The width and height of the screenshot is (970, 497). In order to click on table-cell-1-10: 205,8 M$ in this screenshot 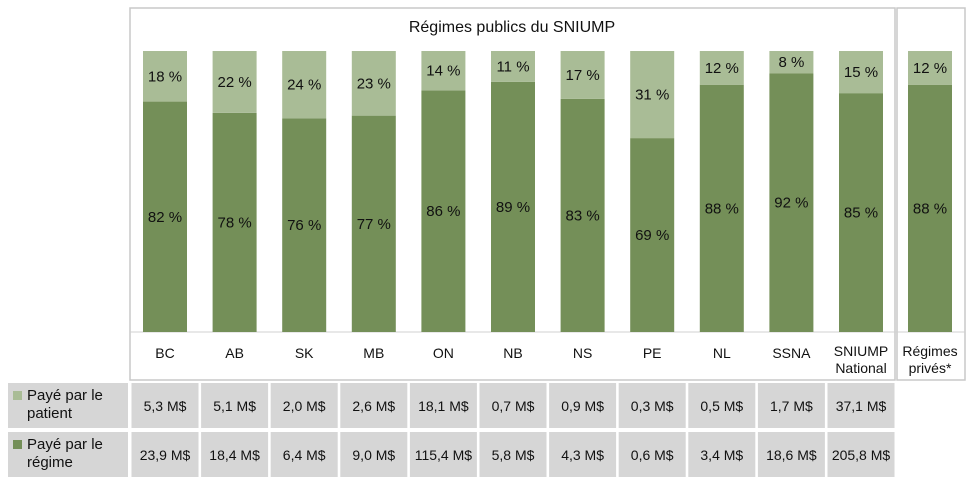, I will do `click(861, 455)`.